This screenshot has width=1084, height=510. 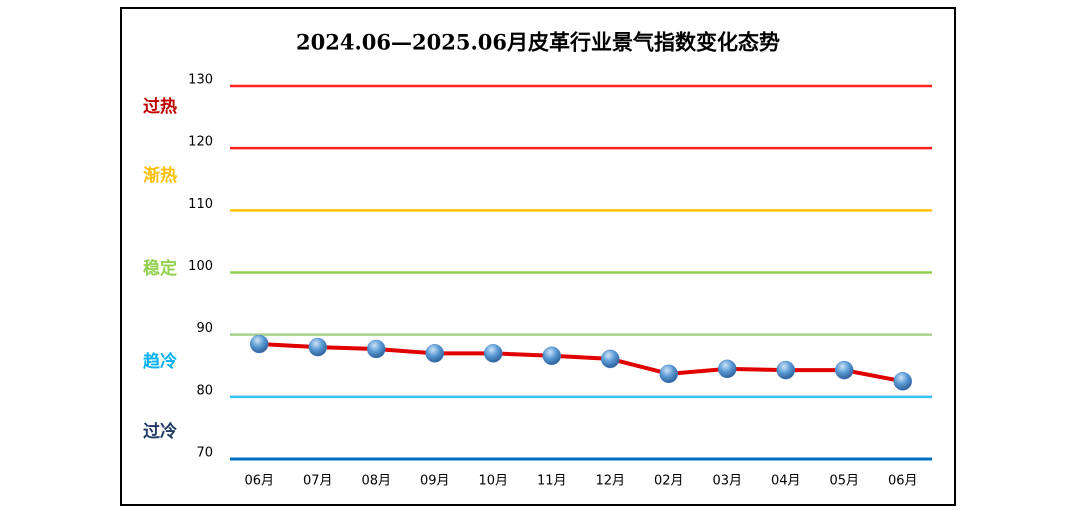 What do you see at coordinates (160, 175) in the screenshot?
I see `zone-label: 渐热` at bounding box center [160, 175].